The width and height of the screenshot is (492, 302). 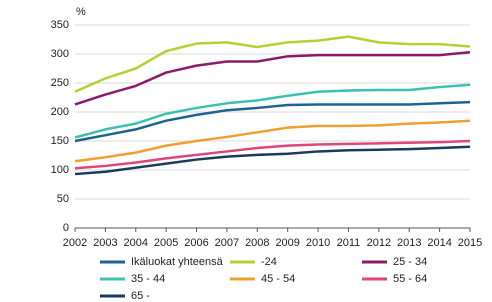 What do you see at coordinates (60, 141) in the screenshot?
I see `y-tick-label: 150` at bounding box center [60, 141].